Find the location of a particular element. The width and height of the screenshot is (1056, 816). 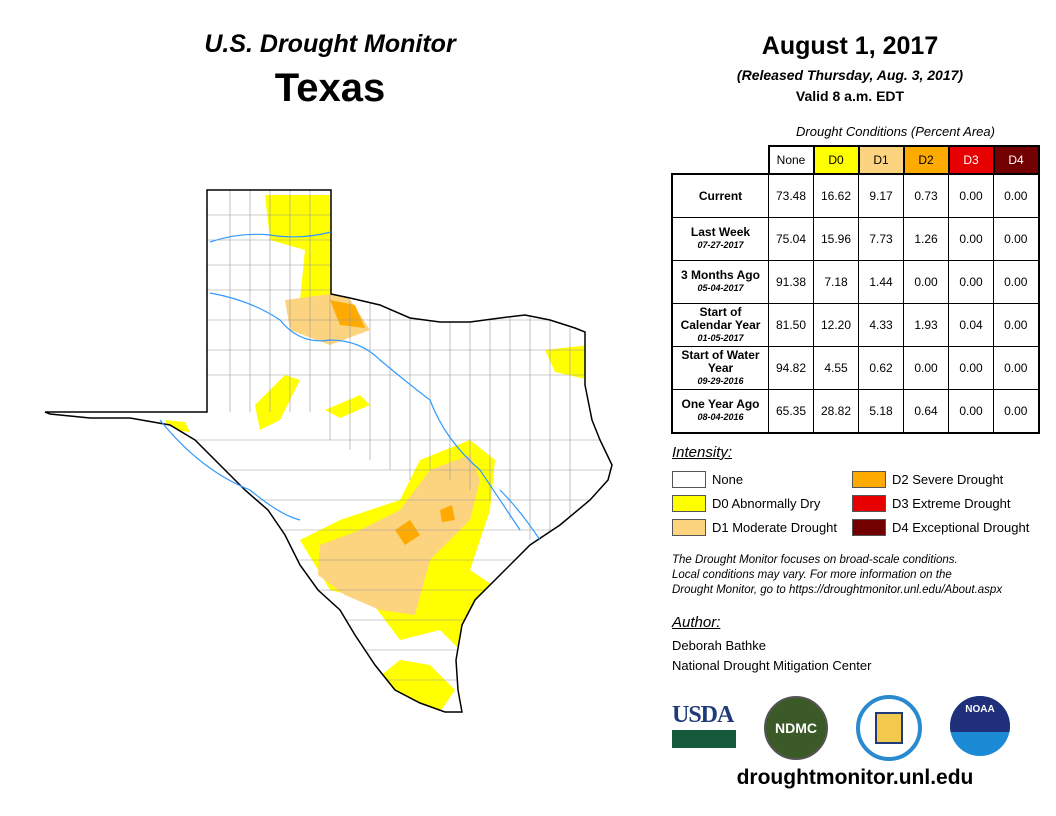

legend-item: D2 Severe Drought is located at coordinates (927, 479).